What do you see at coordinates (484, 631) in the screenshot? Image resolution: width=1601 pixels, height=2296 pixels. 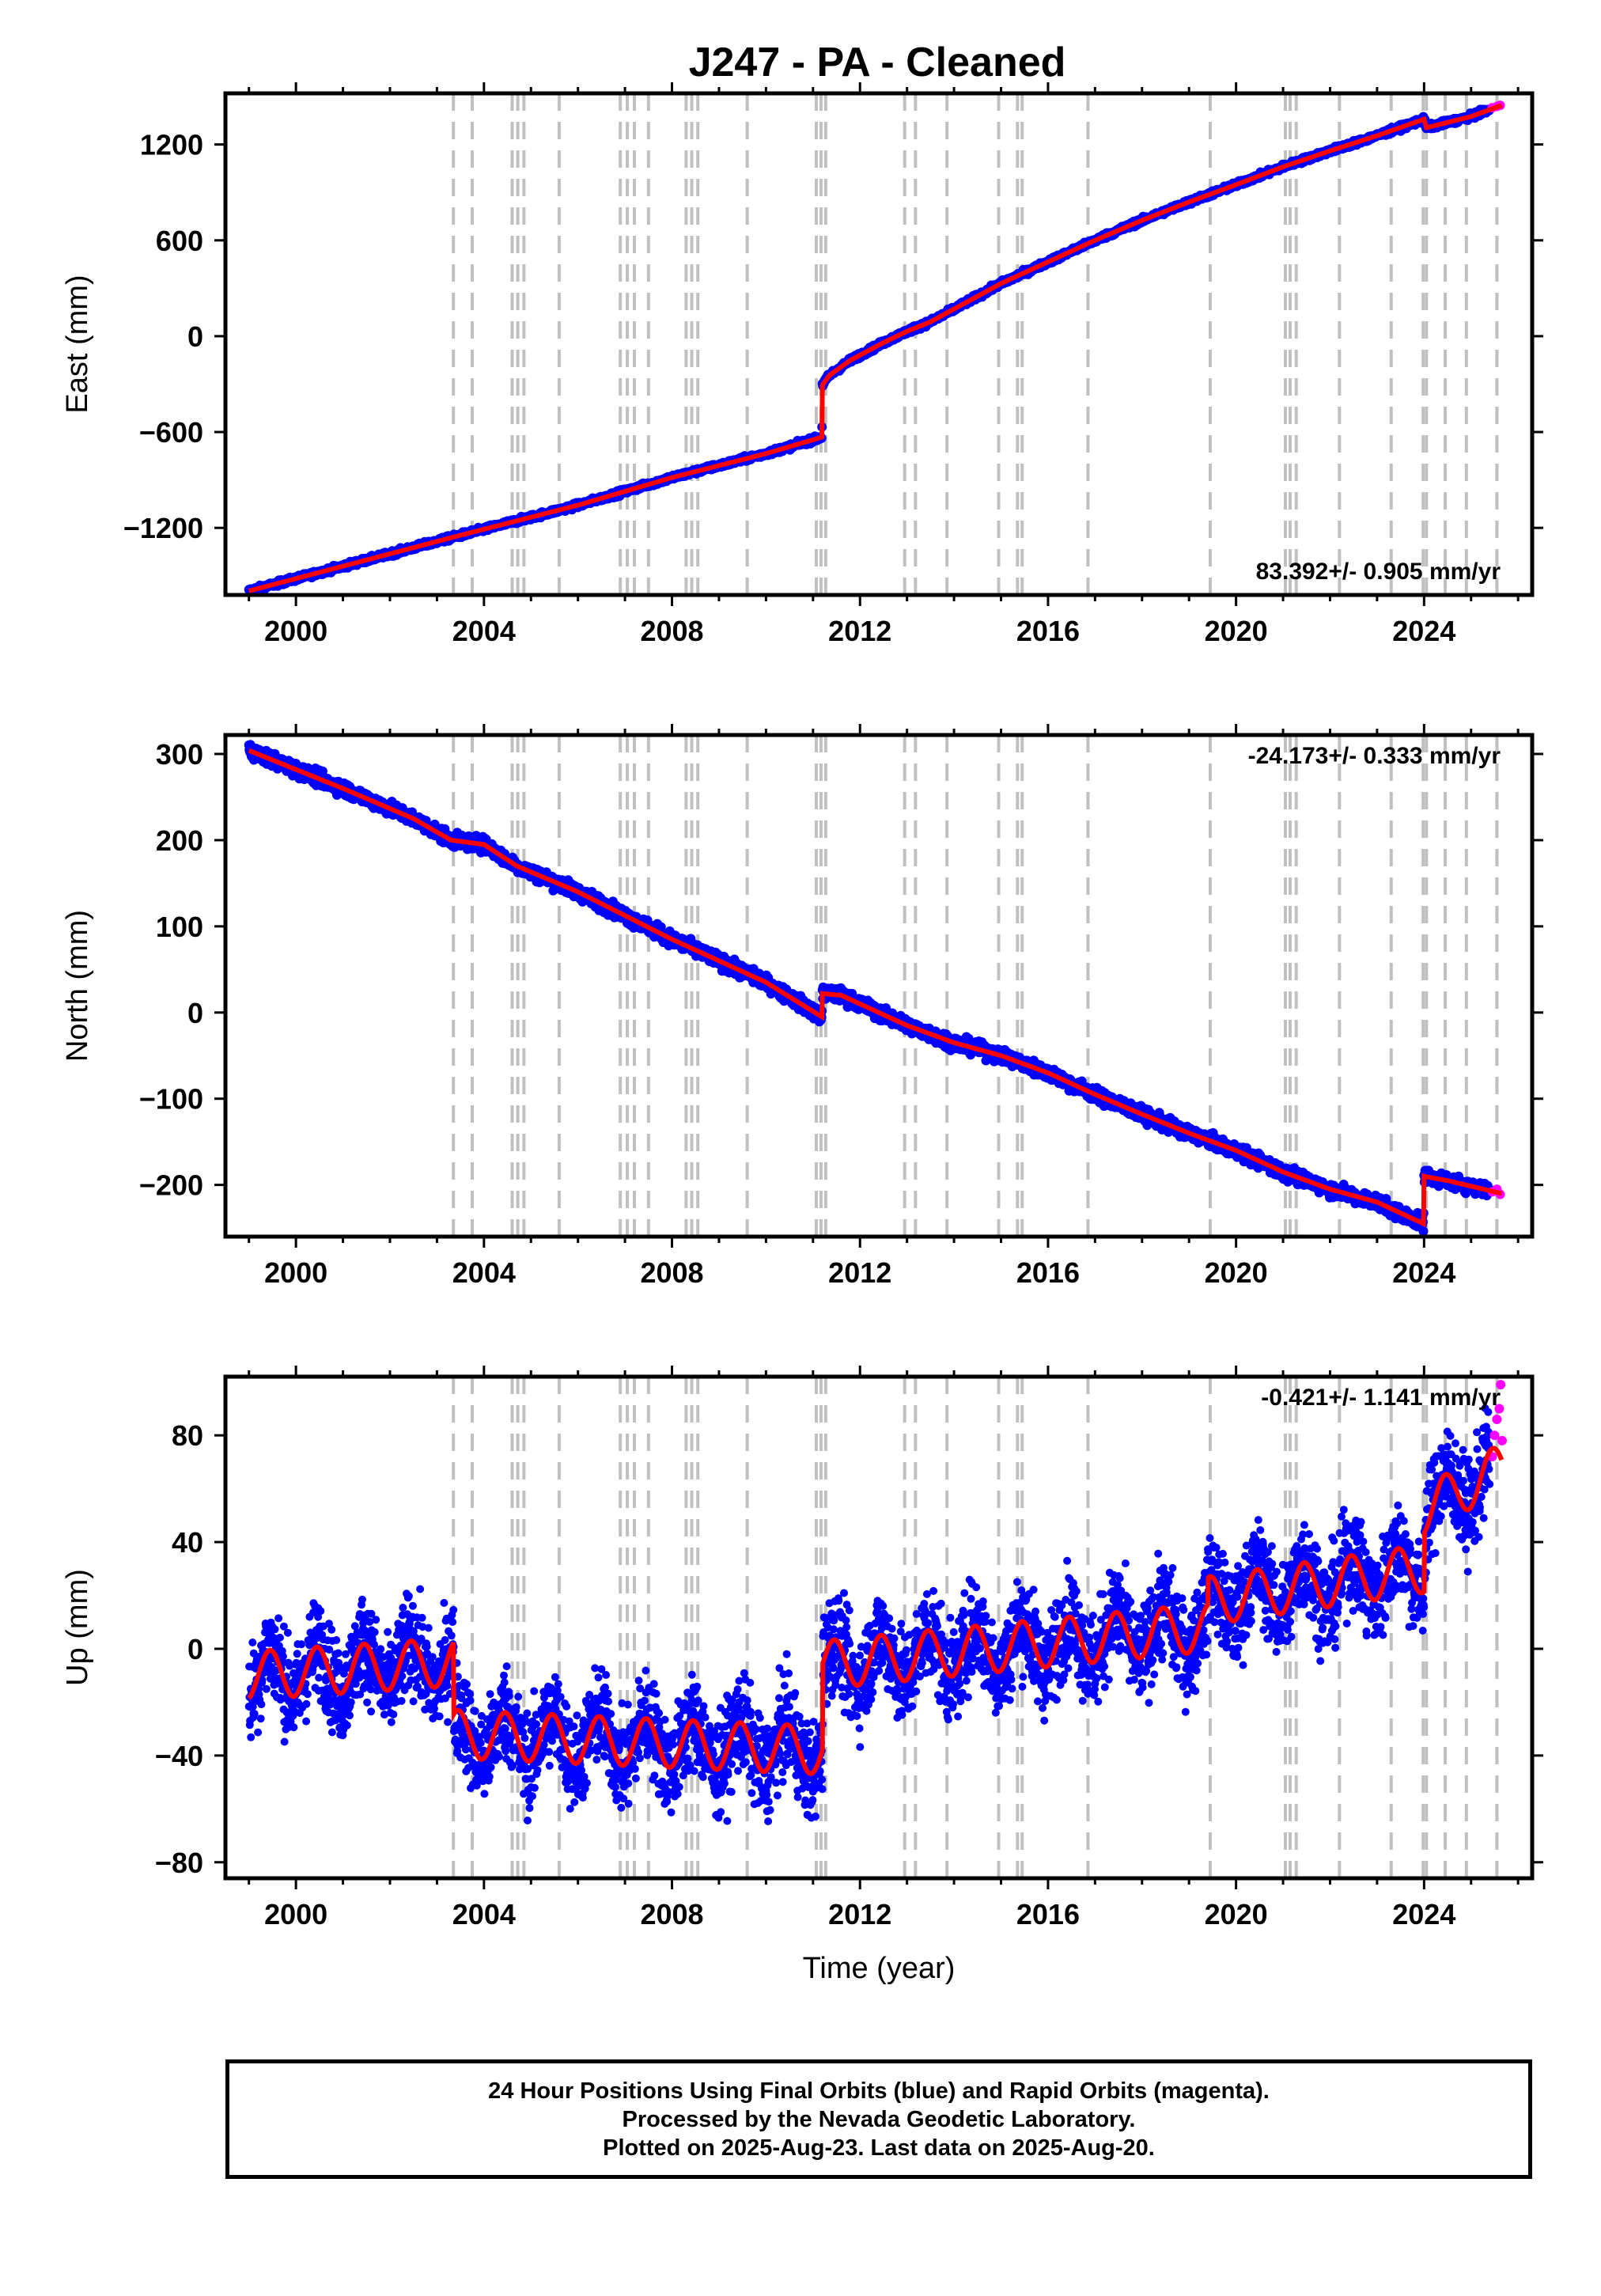 I see `x-tick-label: 2004` at bounding box center [484, 631].